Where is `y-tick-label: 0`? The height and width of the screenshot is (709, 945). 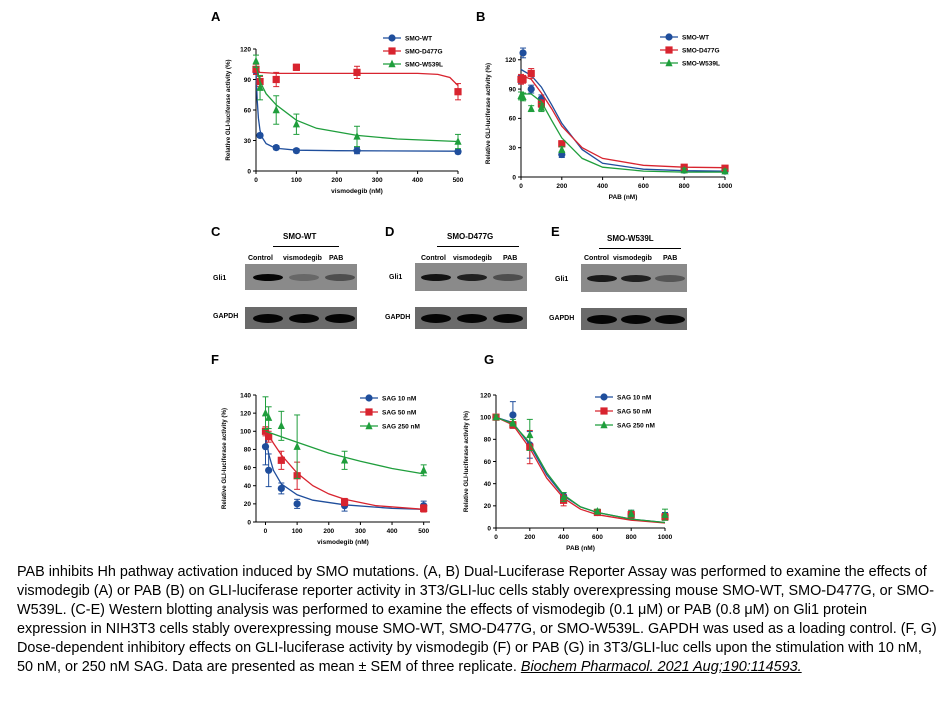
y-tick-label: 0 is located at coordinates (514, 177).